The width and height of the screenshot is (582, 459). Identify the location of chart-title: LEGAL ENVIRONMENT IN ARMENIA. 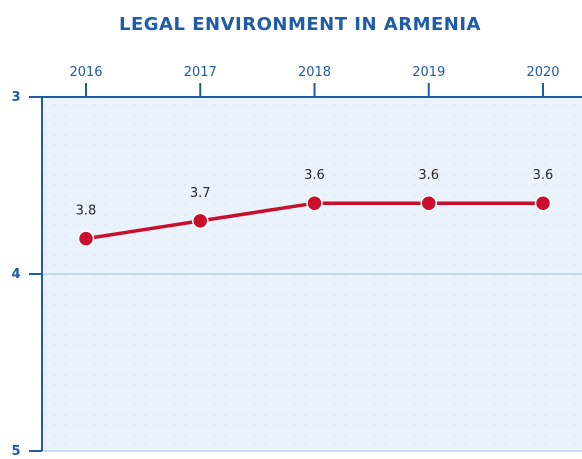
(300, 24).